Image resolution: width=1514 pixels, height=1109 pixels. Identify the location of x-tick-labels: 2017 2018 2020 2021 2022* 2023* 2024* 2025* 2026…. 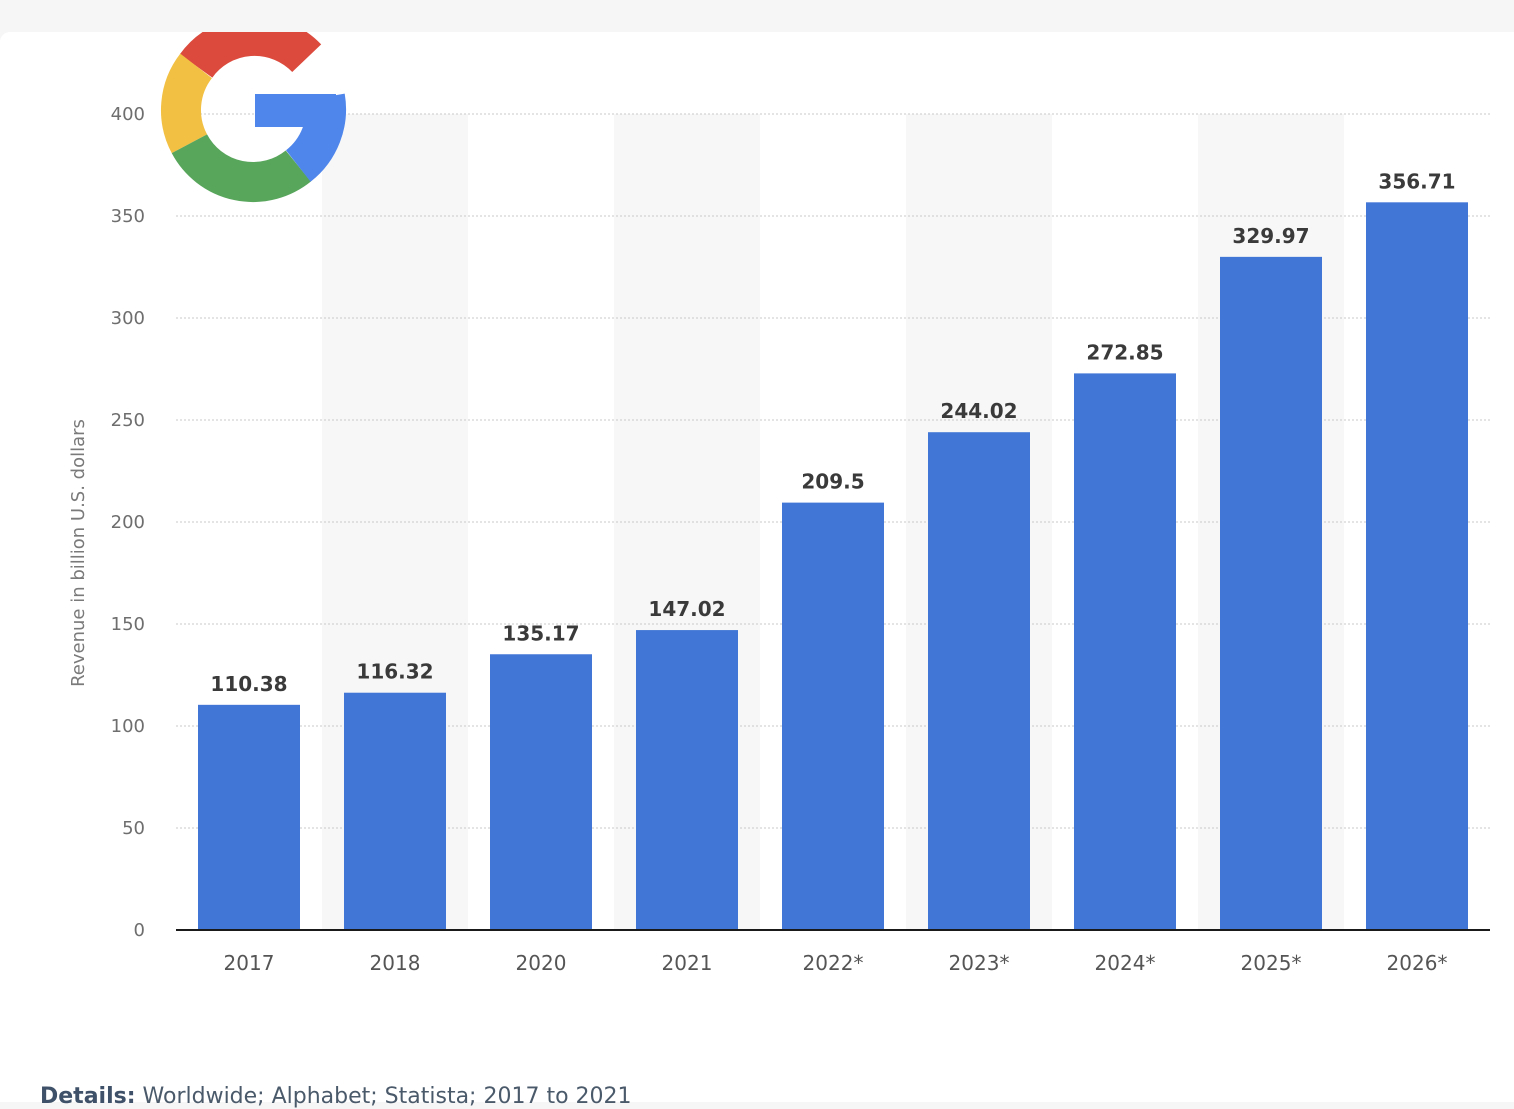
(836, 963).